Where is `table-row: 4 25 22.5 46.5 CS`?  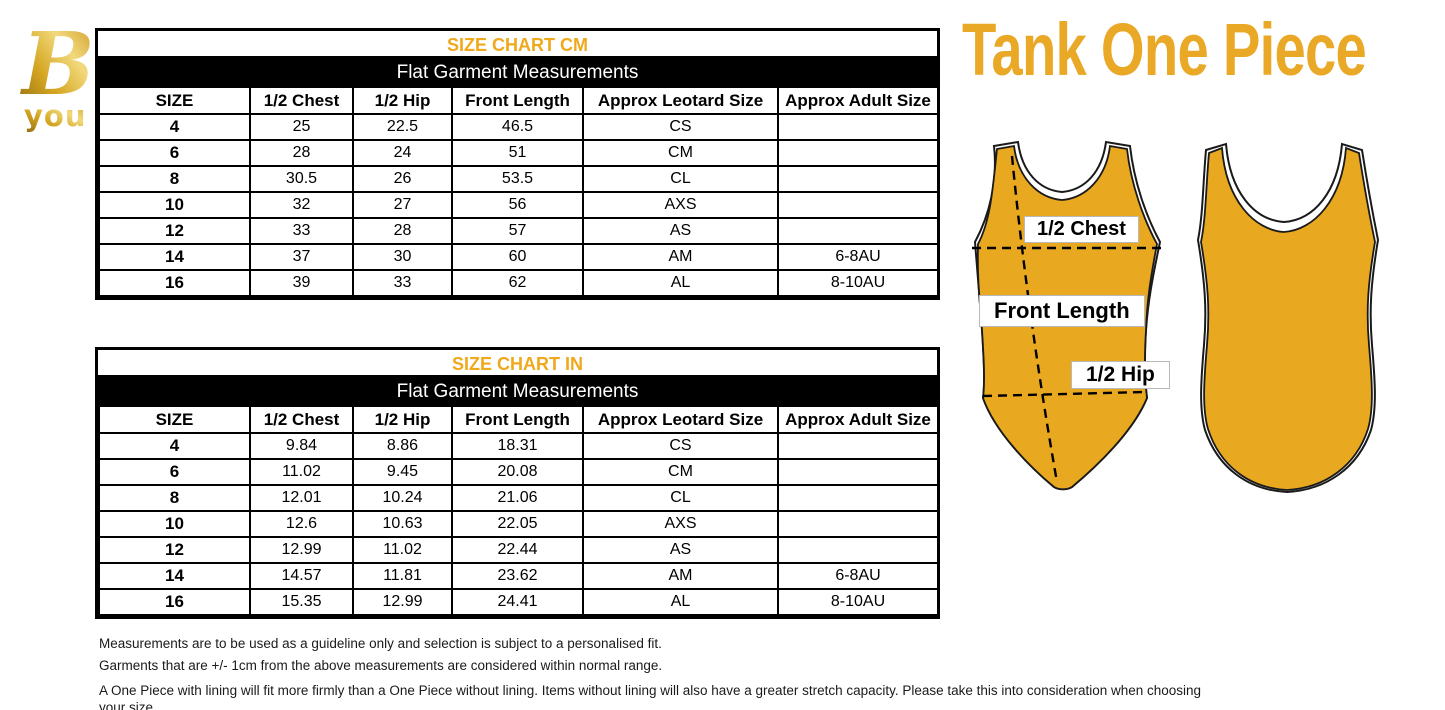 table-row: 4 25 22.5 46.5 CS is located at coordinates (518, 127).